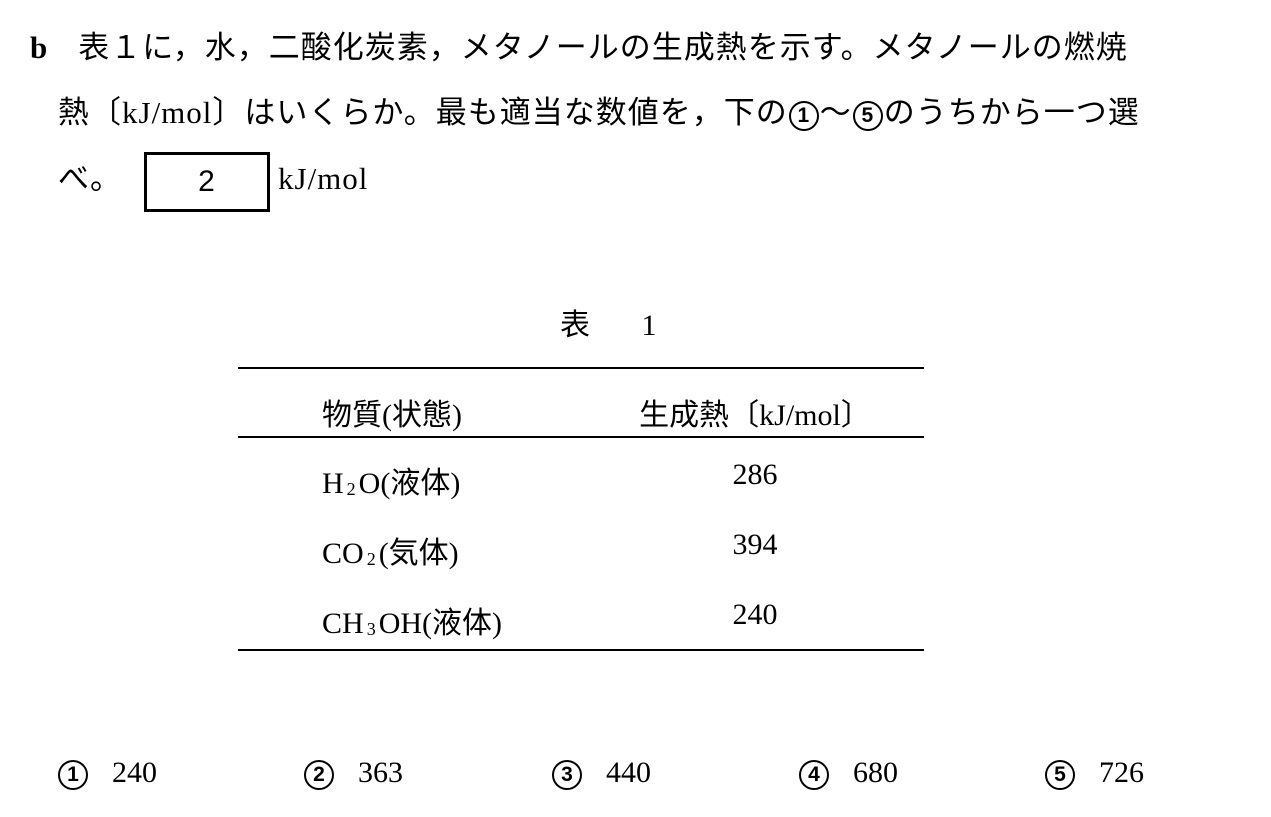  I want to click on circled-number-icon: 1, so click(73, 775).